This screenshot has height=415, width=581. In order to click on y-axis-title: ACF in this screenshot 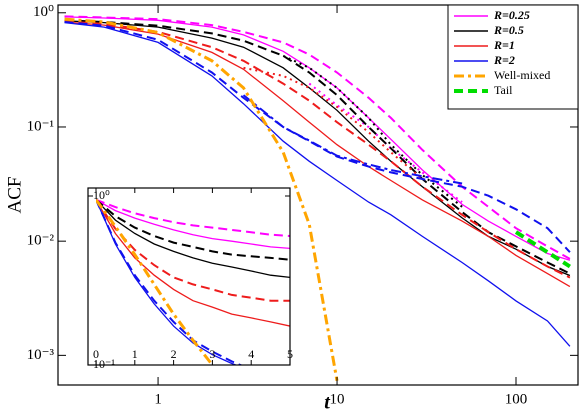, I will do `click(14, 195)`.